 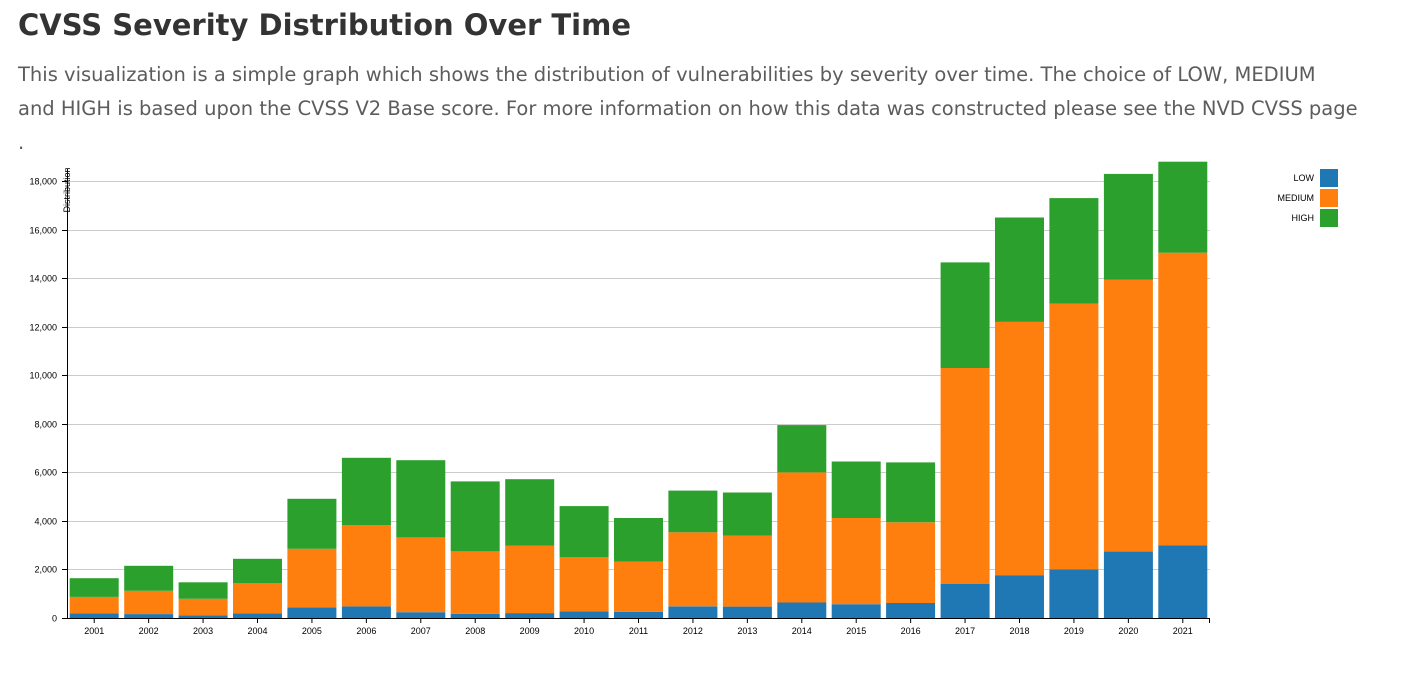 I want to click on y-tick-label: 2,000, so click(x=45, y=570).